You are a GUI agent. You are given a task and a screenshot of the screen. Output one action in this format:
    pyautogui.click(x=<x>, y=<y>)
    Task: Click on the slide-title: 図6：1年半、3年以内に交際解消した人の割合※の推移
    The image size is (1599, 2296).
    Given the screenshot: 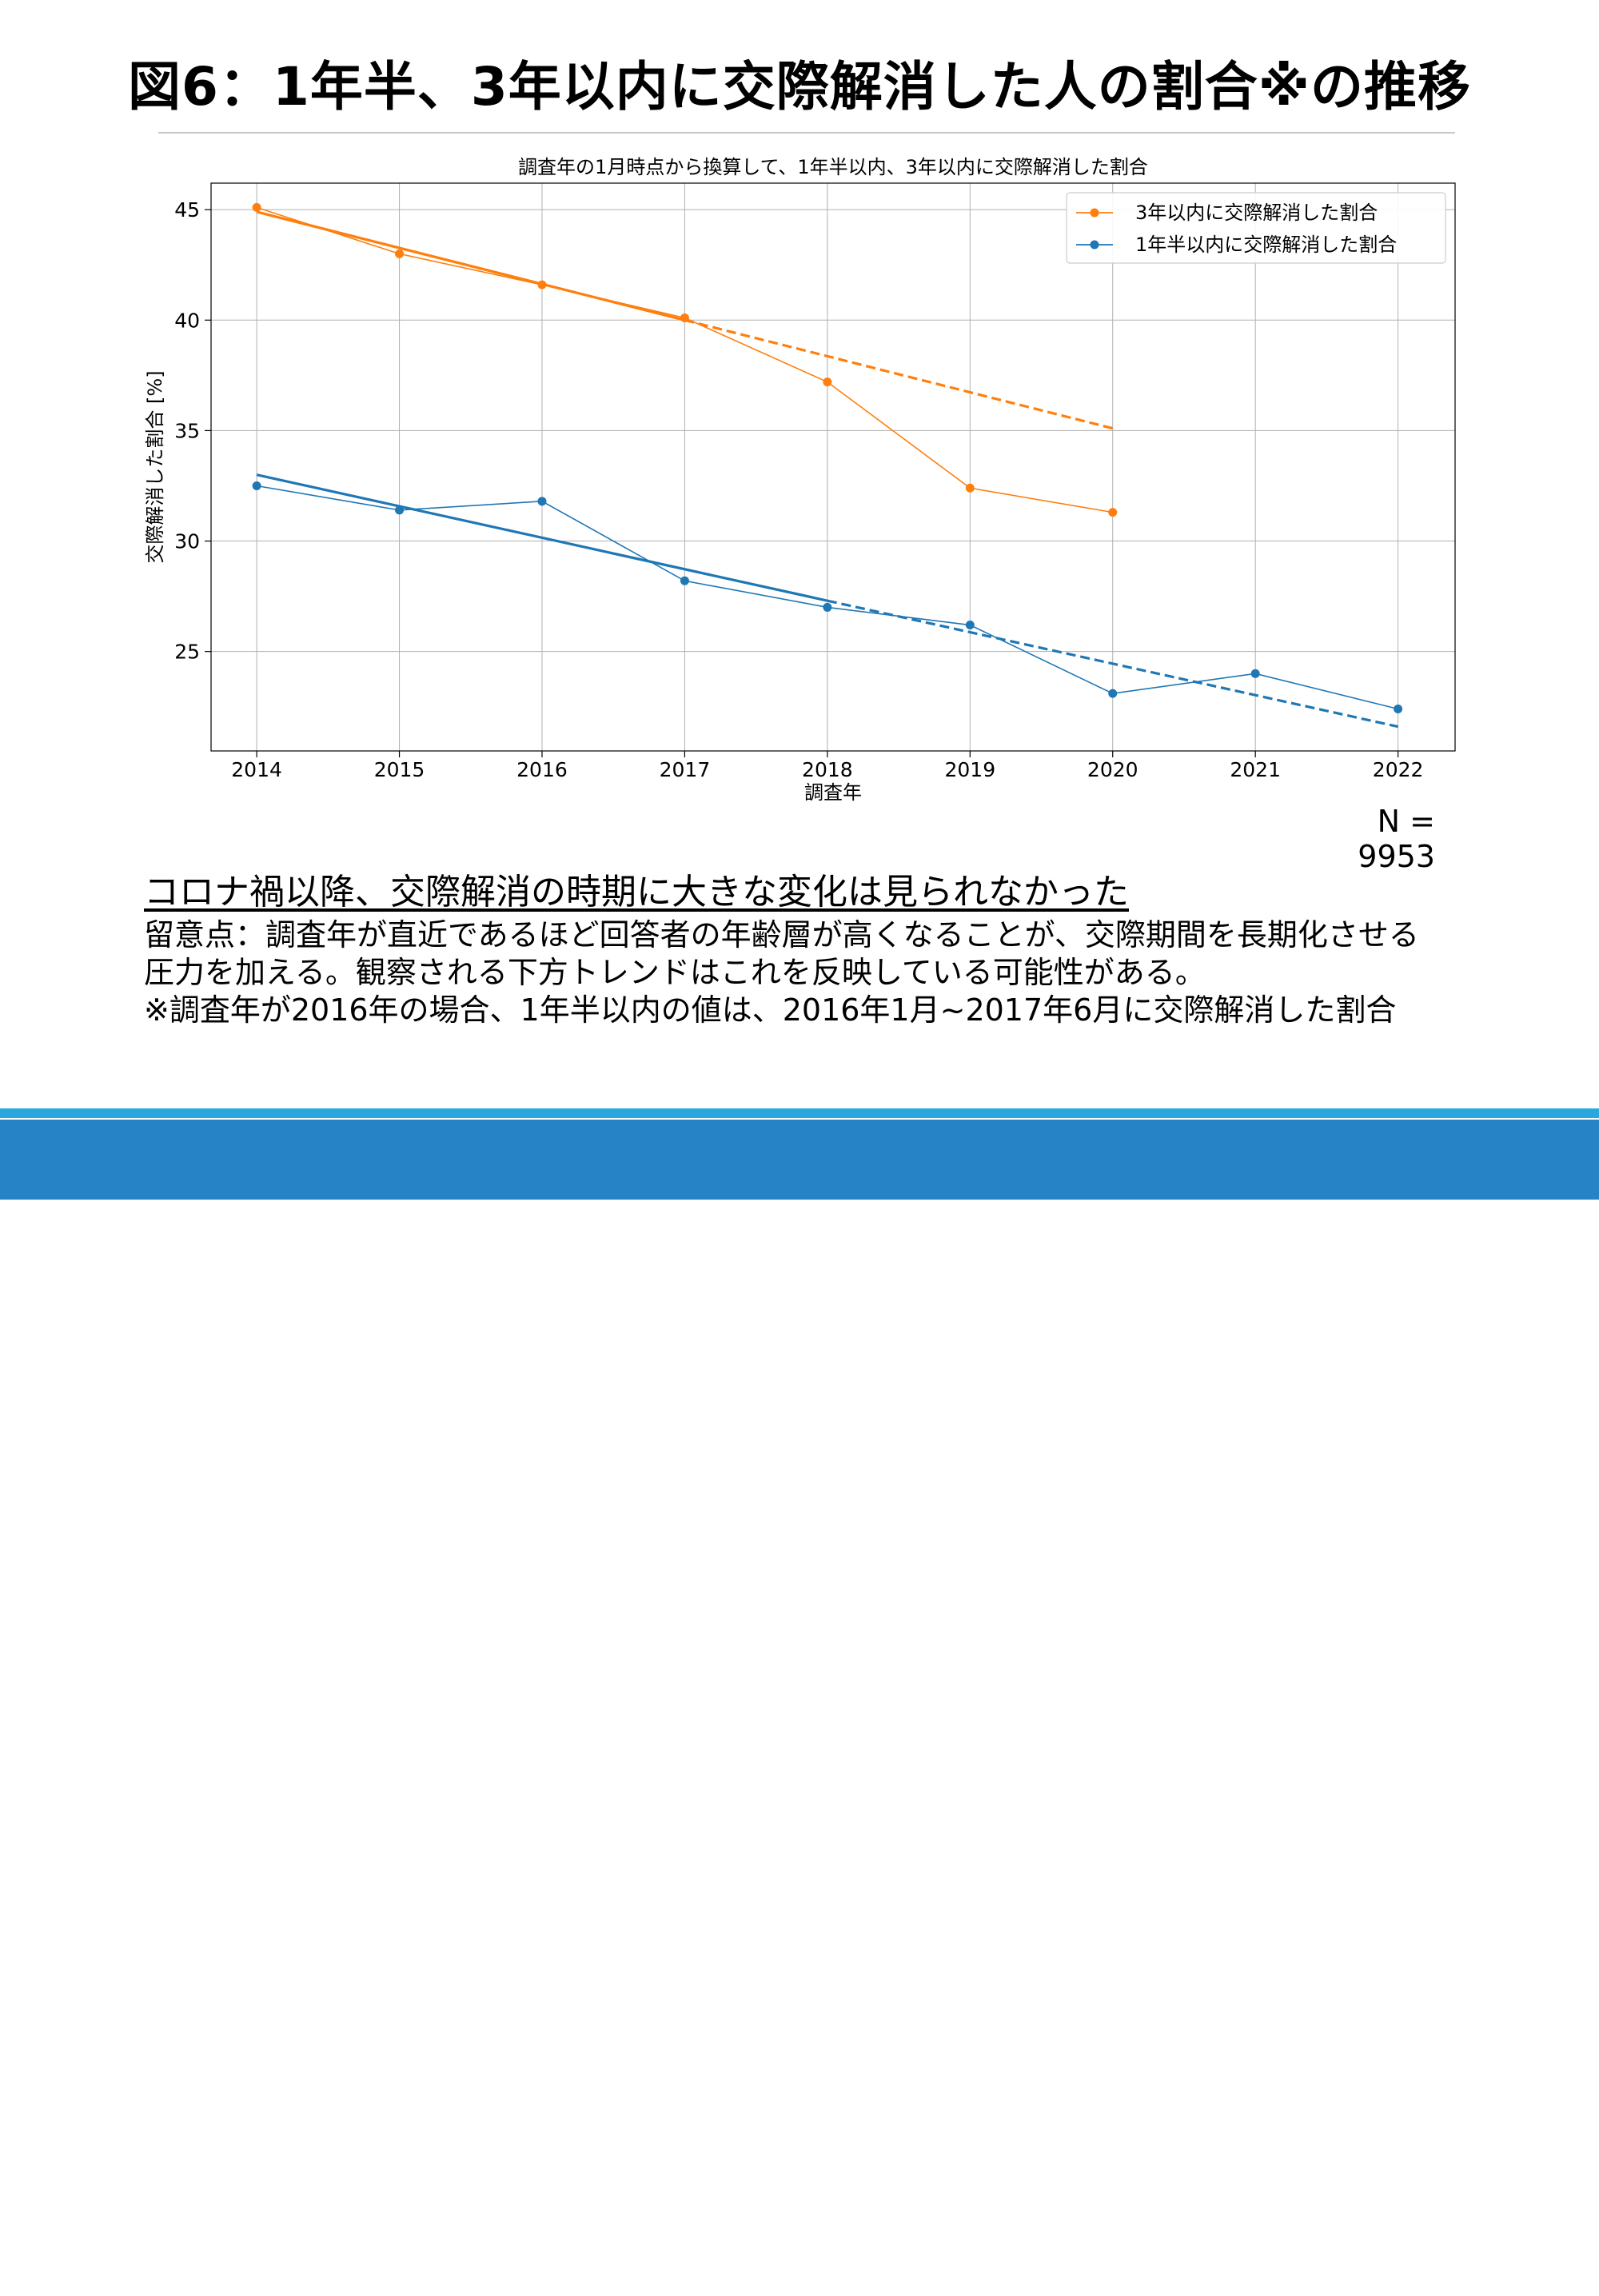 What is the action you would take?
    pyautogui.click(x=799, y=87)
    